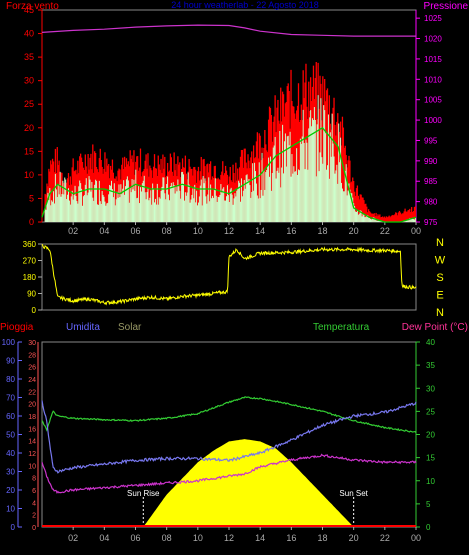 This screenshot has height=555, width=469. Describe the element at coordinates (34, 528) in the screenshot. I see `rain-axis-tick-label: 0` at that location.